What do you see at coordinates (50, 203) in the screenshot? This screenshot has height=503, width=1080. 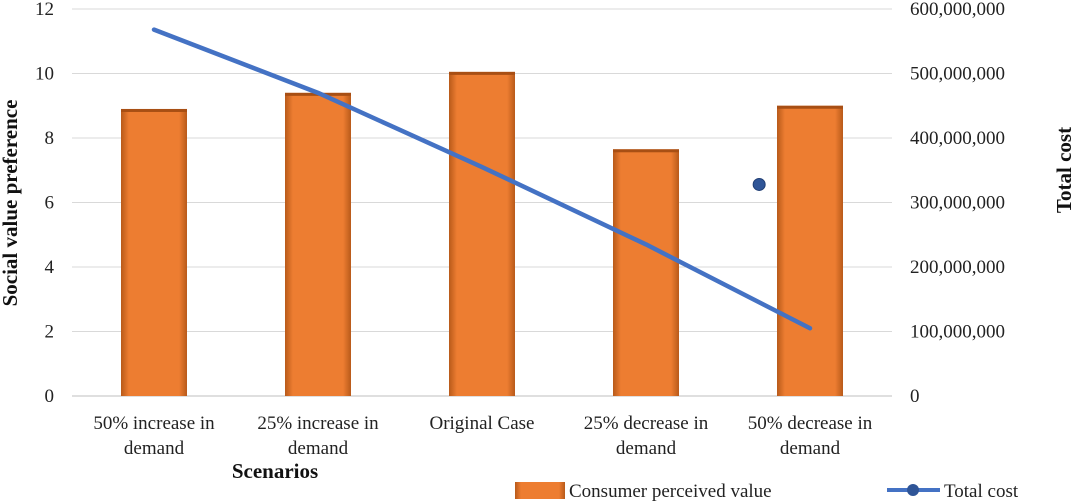 I see `y-tick-label: 6` at bounding box center [50, 203].